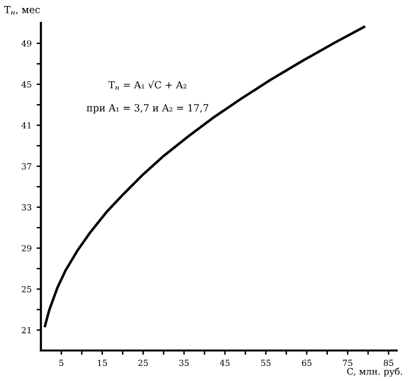 The width and height of the screenshot is (409, 381). Describe the element at coordinates (26, 125) in the screenshot. I see `y-tick-label: 41` at that location.